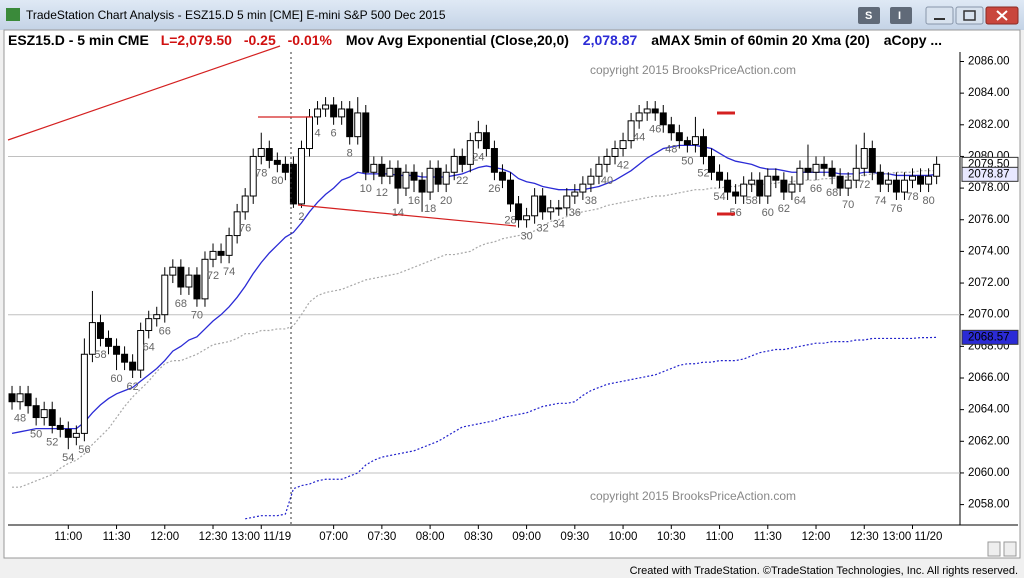 This screenshot has height=578, width=1024. Describe the element at coordinates (869, 15) in the screenshot. I see `symbol-menu-button` at that location.